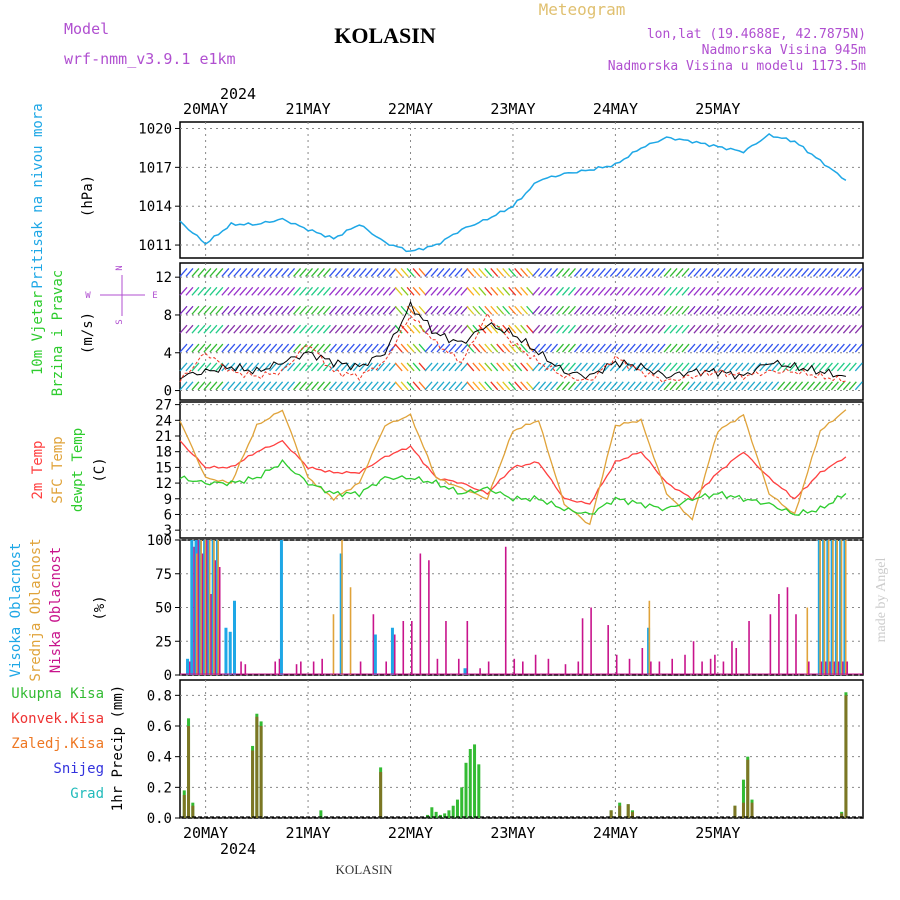 The height and width of the screenshot is (900, 900). Describe the element at coordinates (881, 600) in the screenshot. I see `credit-text: made by Angel` at that location.